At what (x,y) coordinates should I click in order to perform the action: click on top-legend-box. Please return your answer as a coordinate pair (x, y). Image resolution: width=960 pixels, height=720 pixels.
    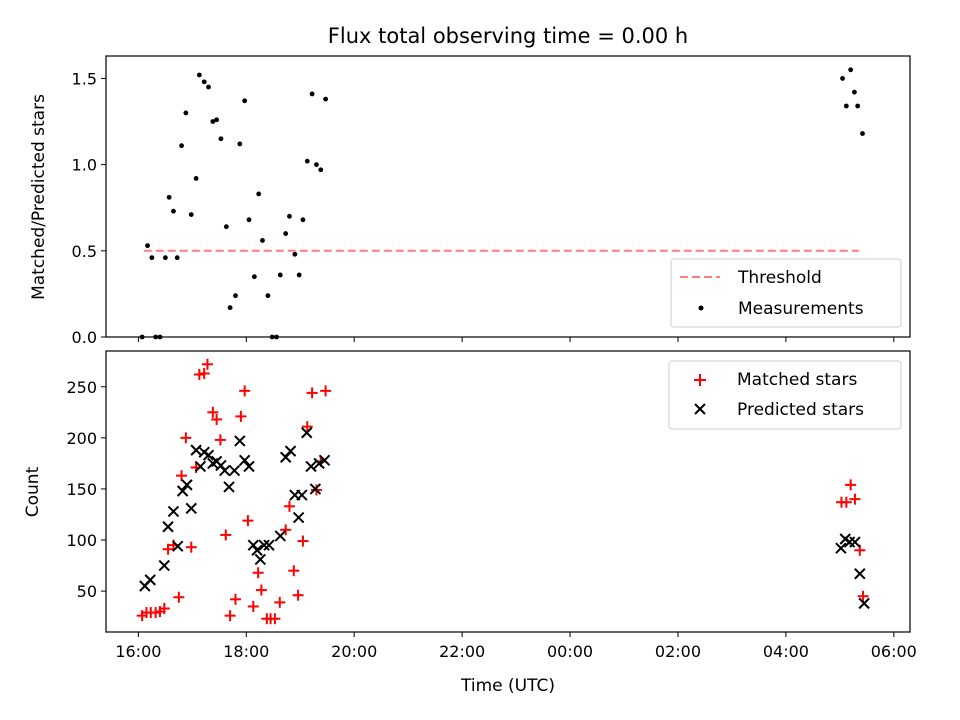
    Looking at the image, I should click on (786, 293).